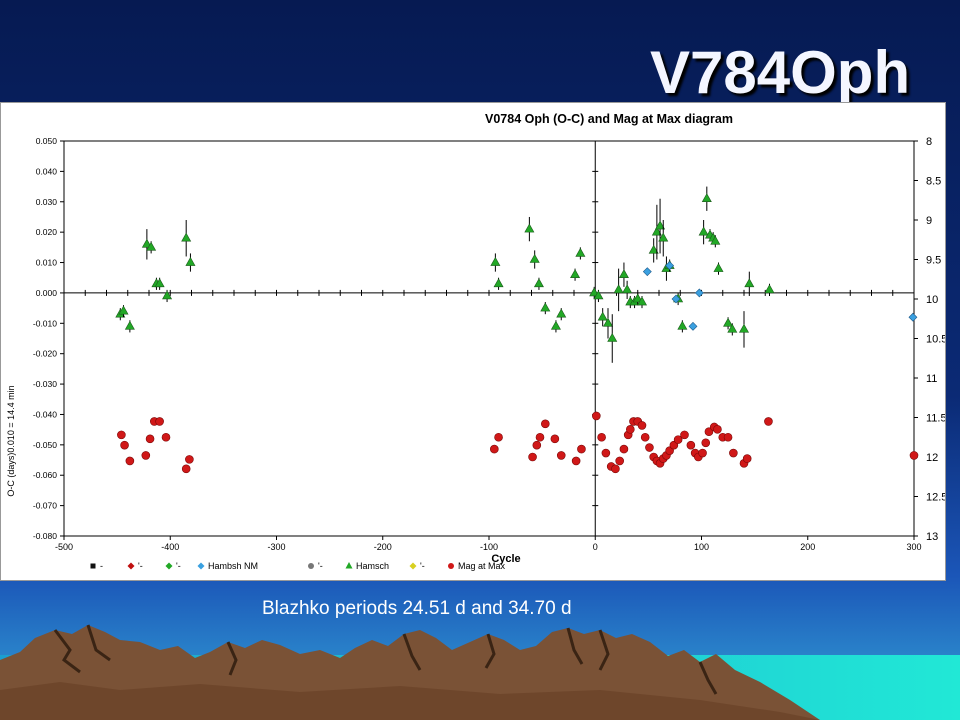  I want to click on series-hambsh-nm, so click(780, 296).